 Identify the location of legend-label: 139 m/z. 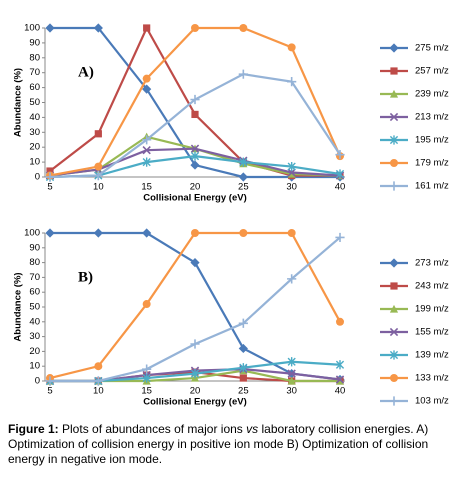
(432, 355).